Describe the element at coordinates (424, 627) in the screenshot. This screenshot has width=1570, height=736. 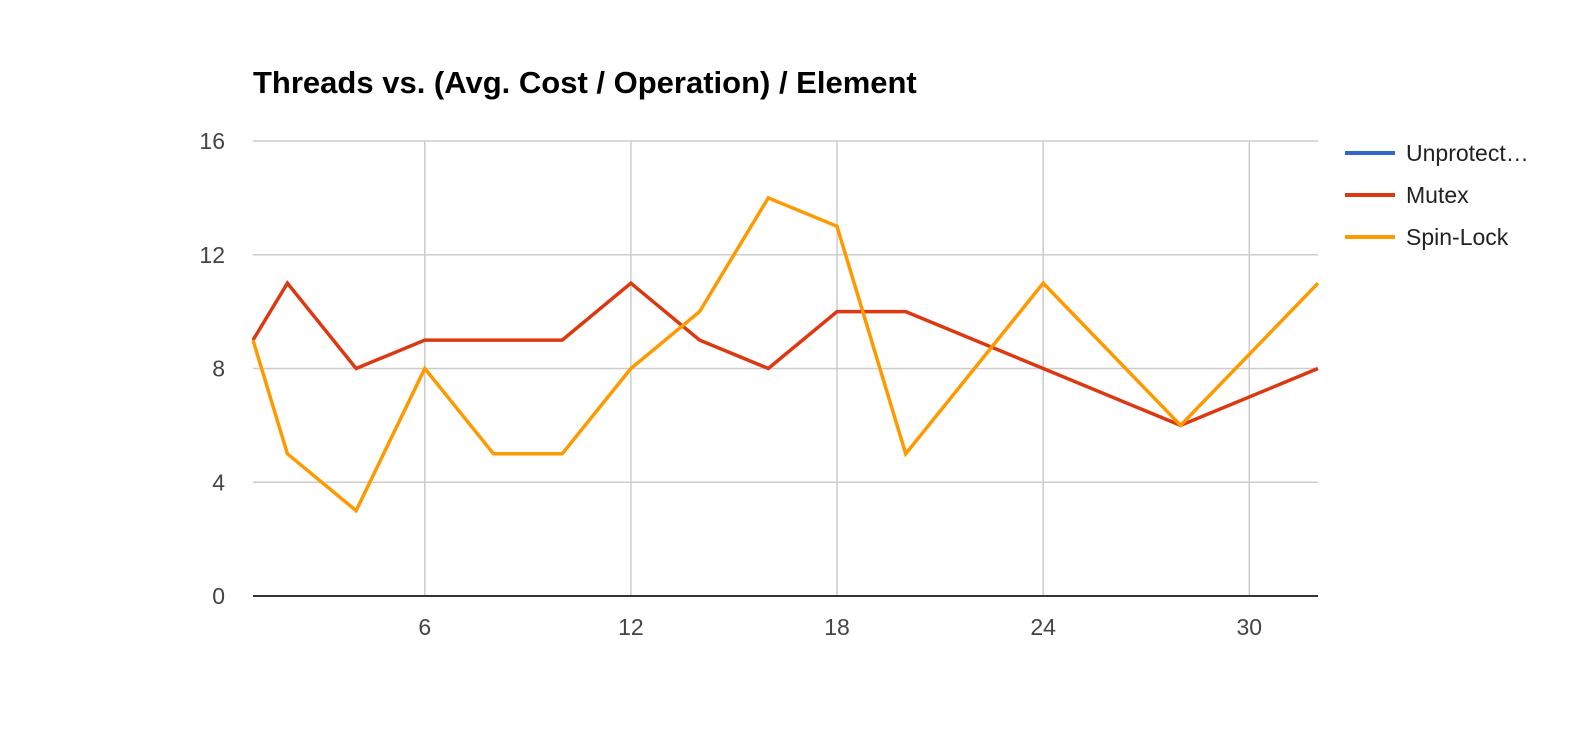
I see `x-tick-label: 6` at that location.